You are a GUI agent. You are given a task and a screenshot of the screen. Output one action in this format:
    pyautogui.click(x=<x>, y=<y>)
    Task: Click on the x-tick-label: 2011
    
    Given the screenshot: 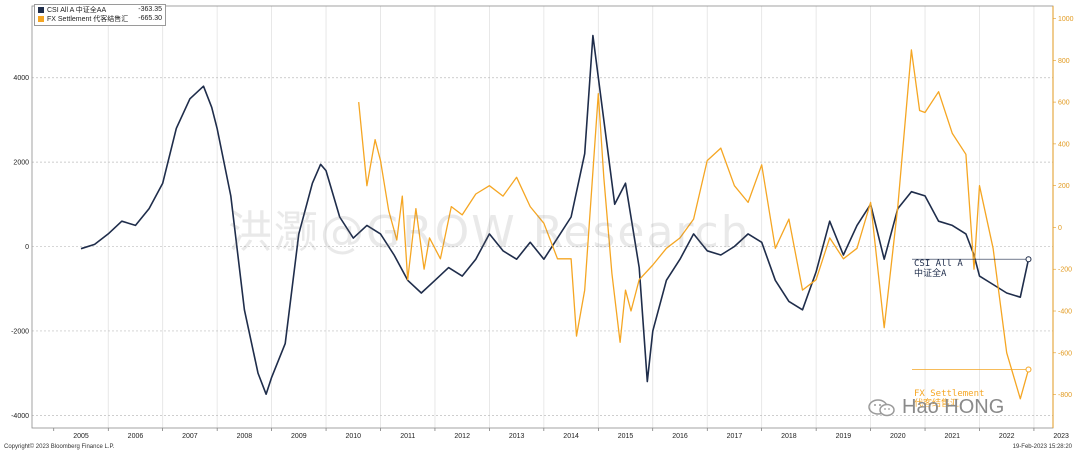 What is the action you would take?
    pyautogui.click(x=407, y=436)
    